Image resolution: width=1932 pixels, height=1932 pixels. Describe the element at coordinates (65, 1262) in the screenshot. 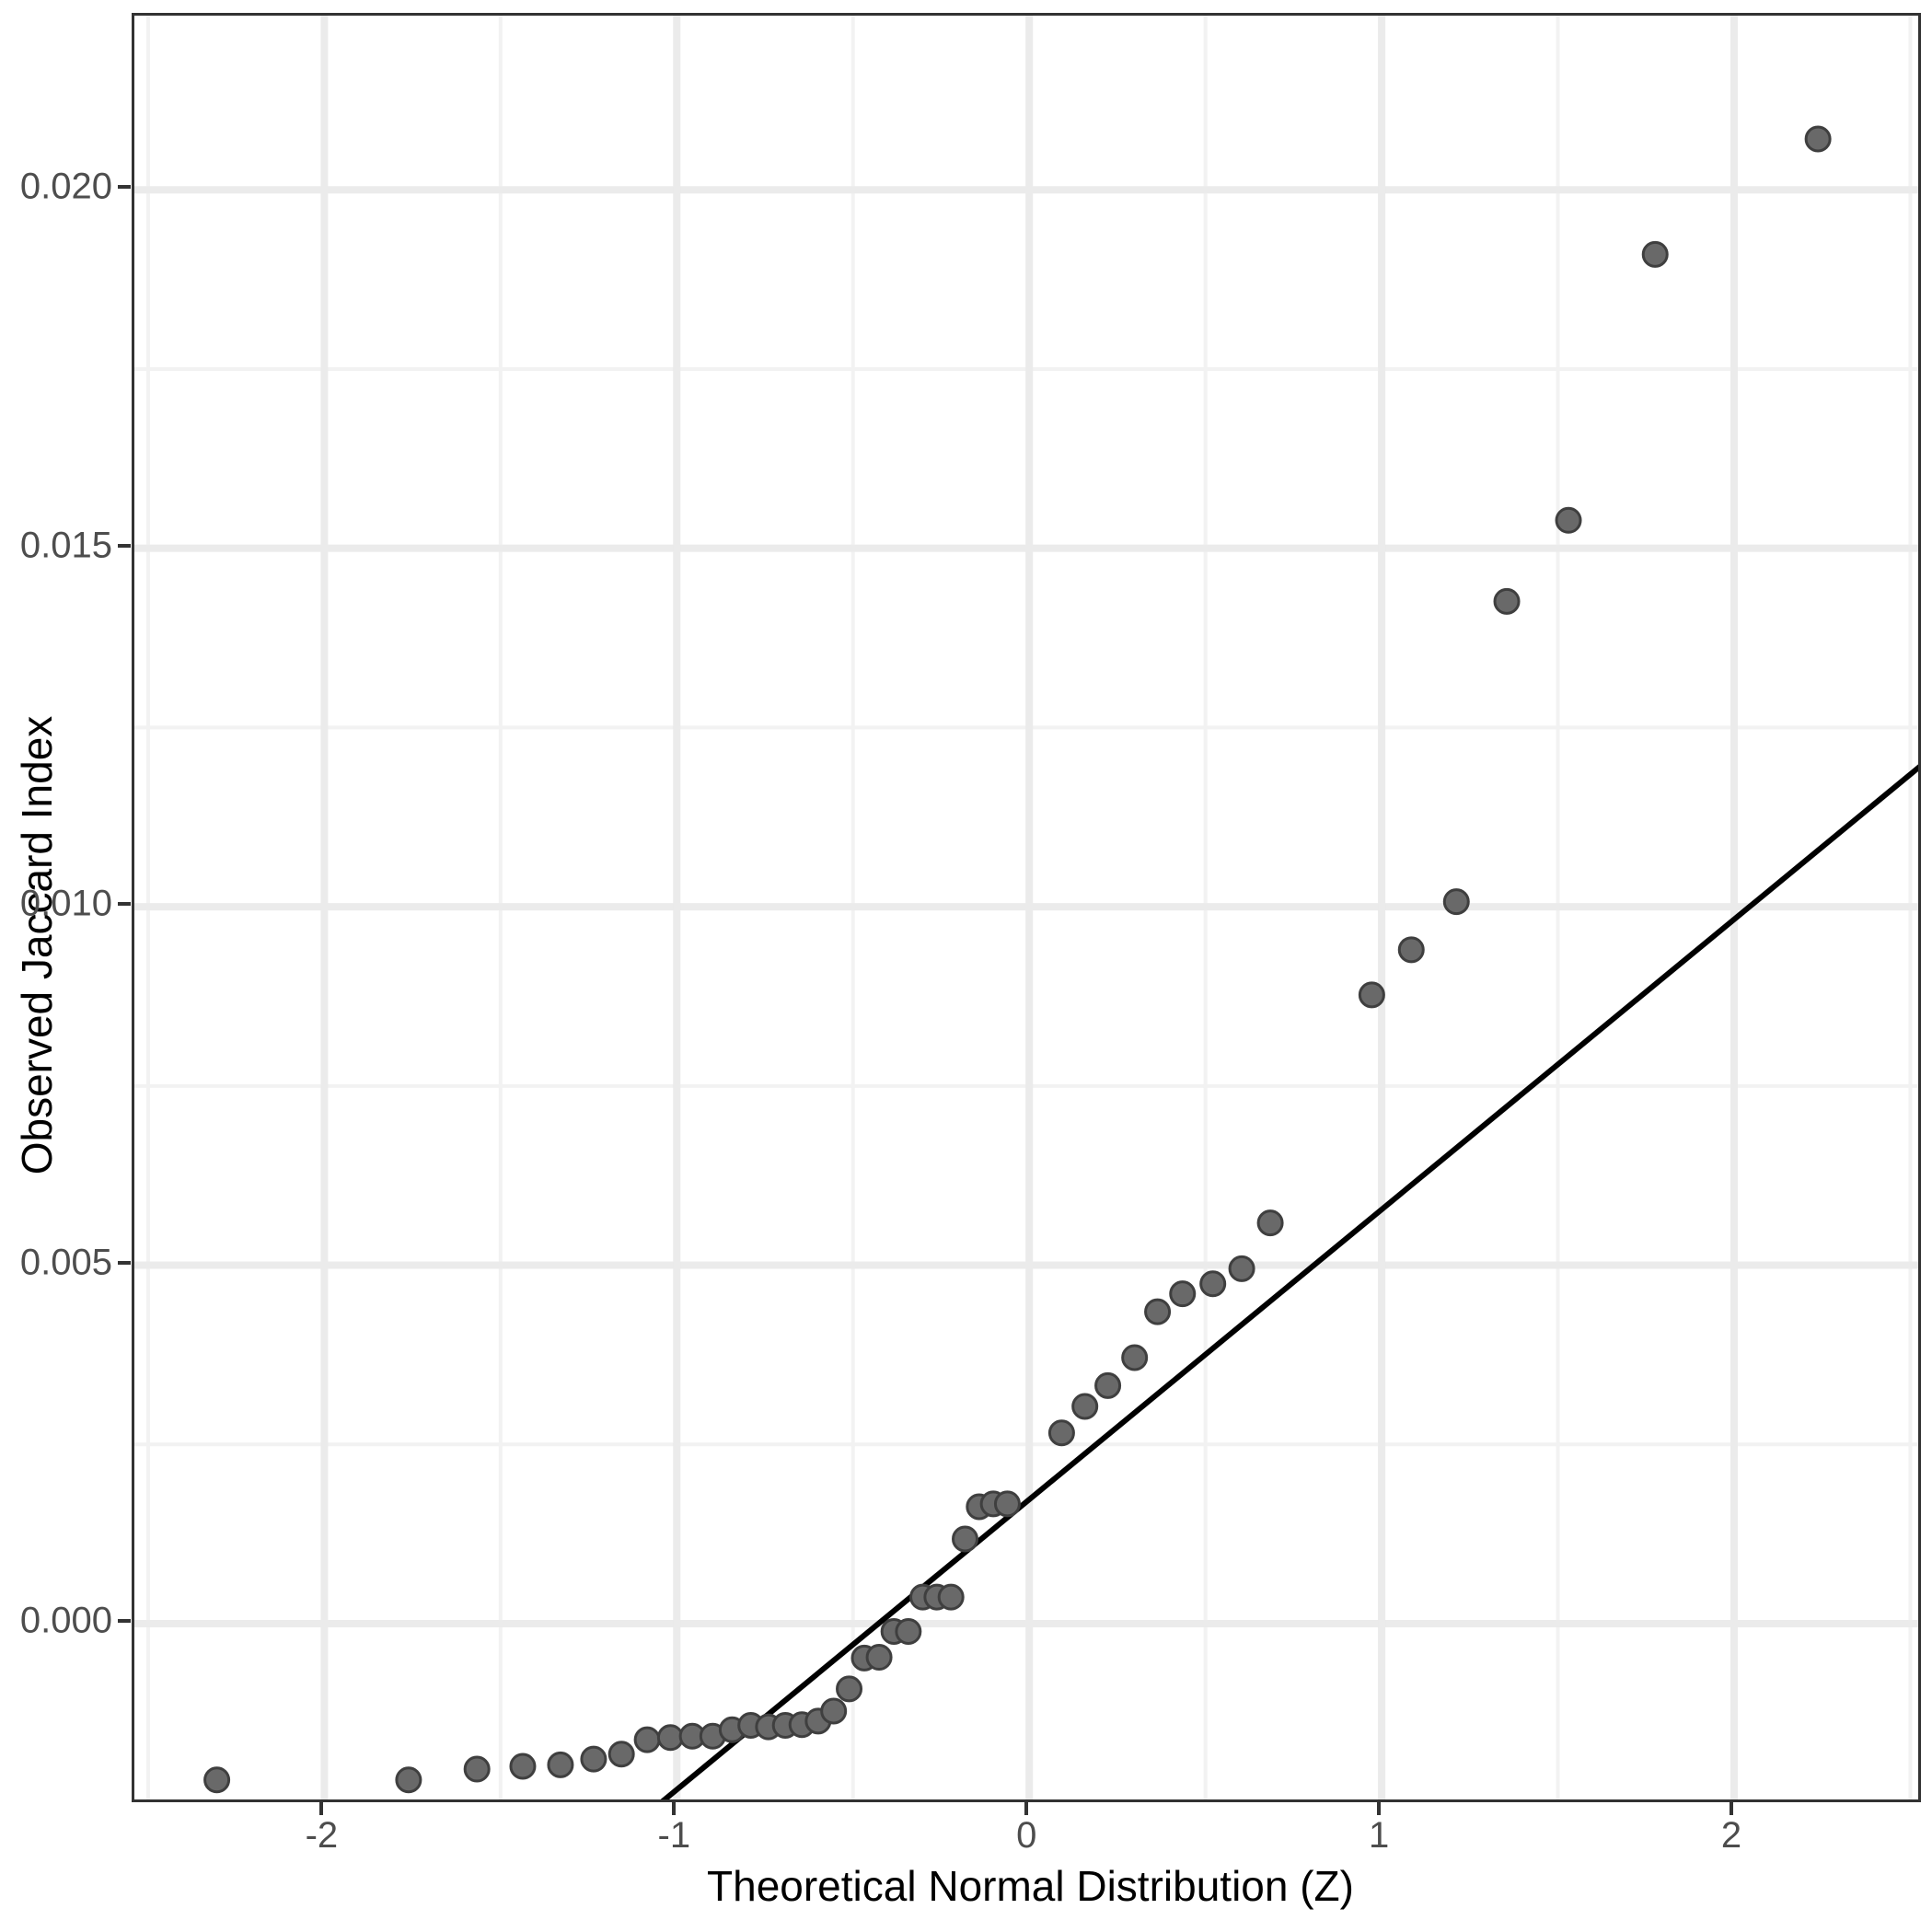

I see `y-axis-tick-label: 0.005` at that location.